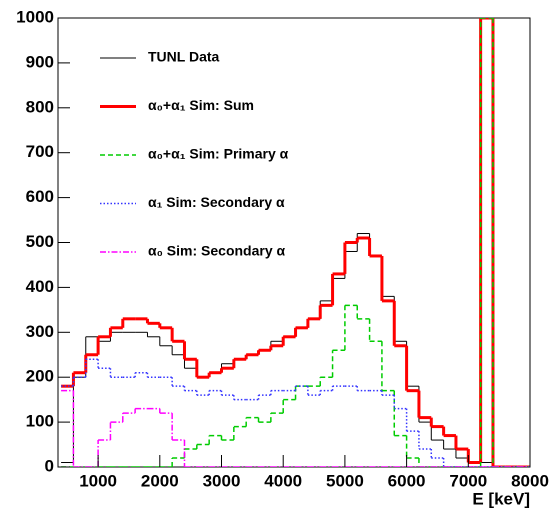  I want to click on legend-label: TUNL Data, so click(184, 57).